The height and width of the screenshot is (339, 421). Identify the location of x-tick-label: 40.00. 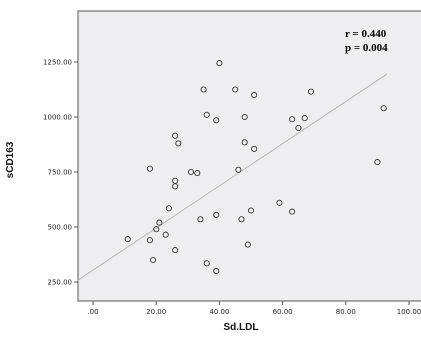
(219, 312).